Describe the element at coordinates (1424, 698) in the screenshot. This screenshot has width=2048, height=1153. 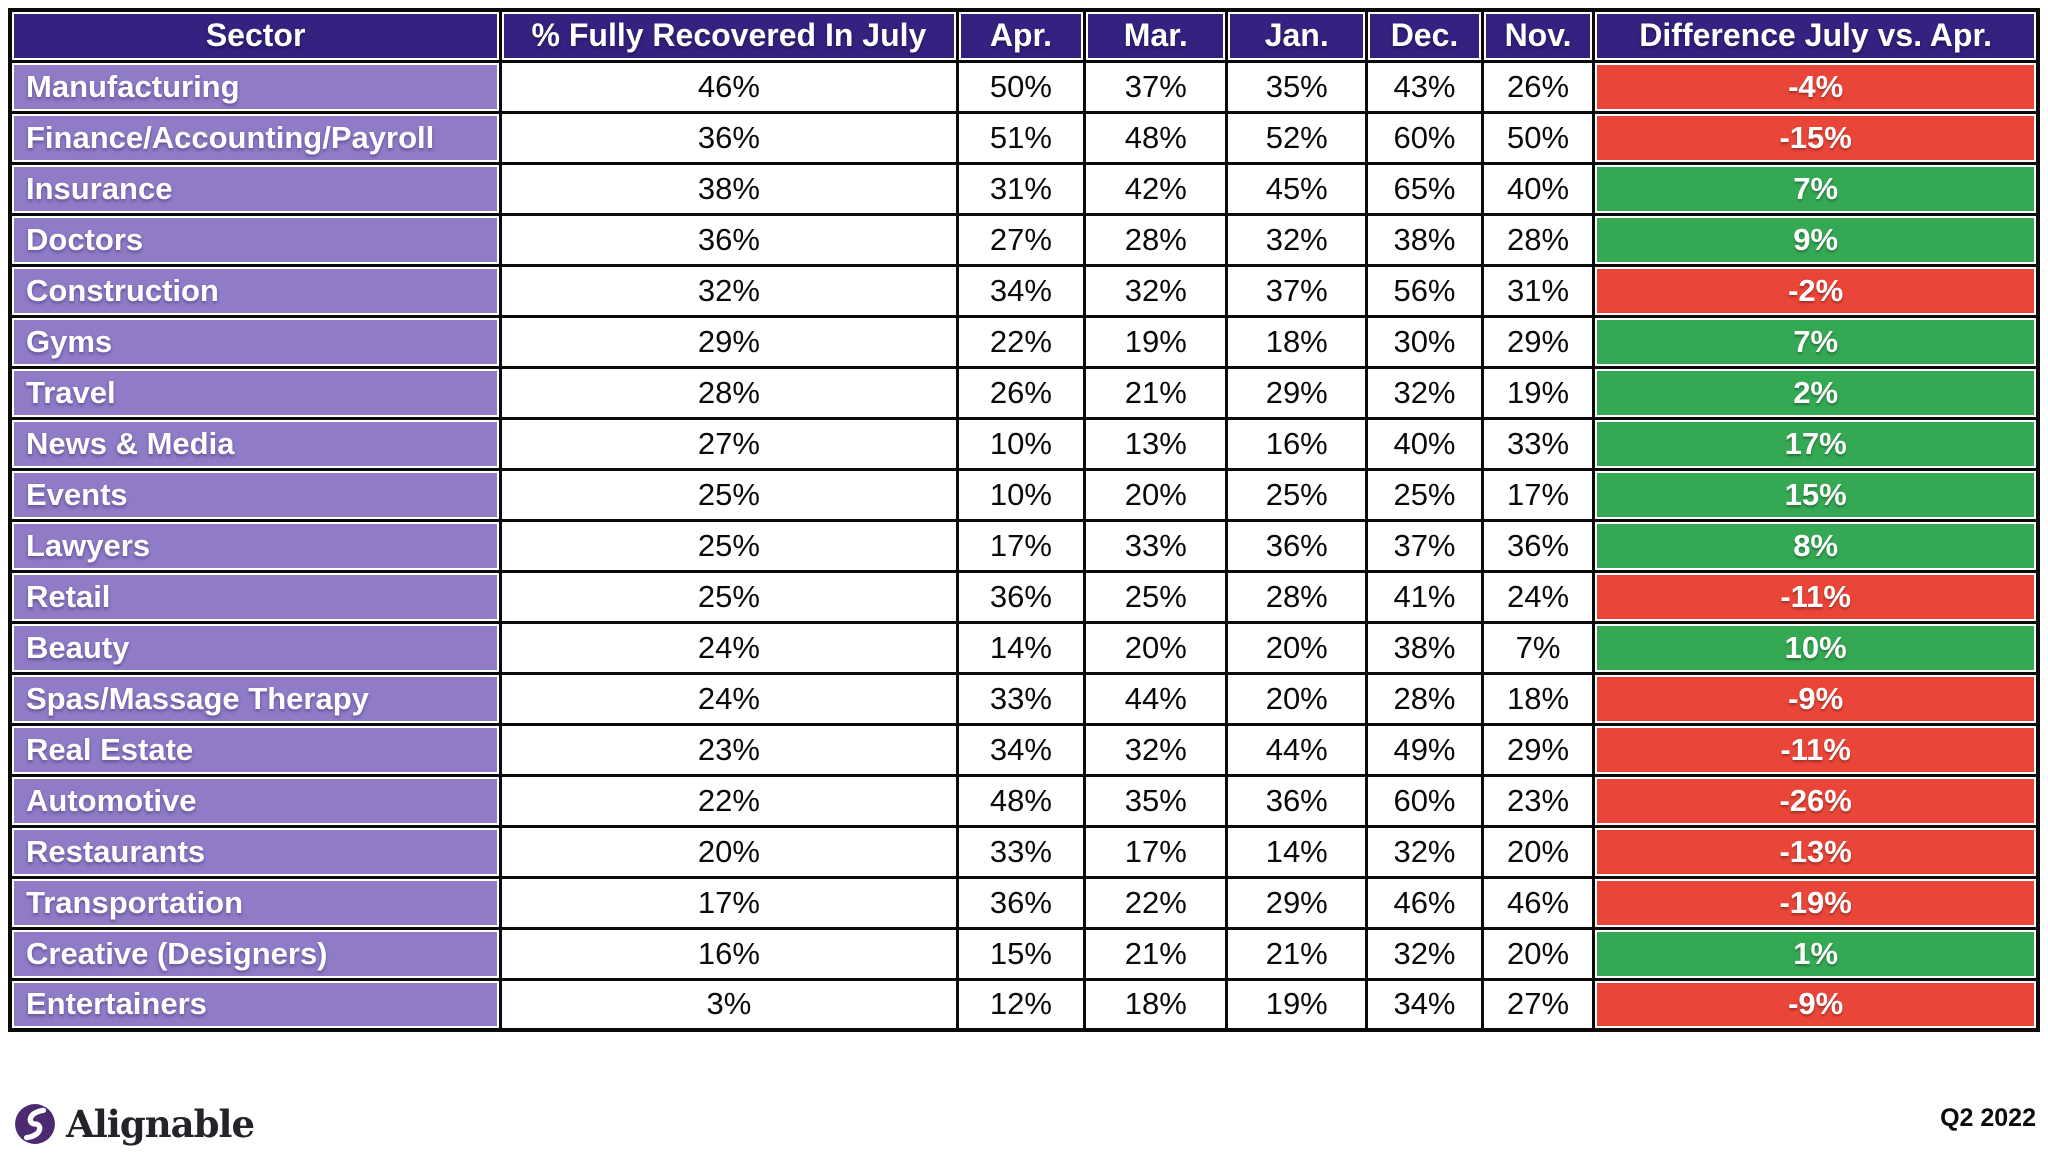
I see `dec-cell: 28%` at that location.